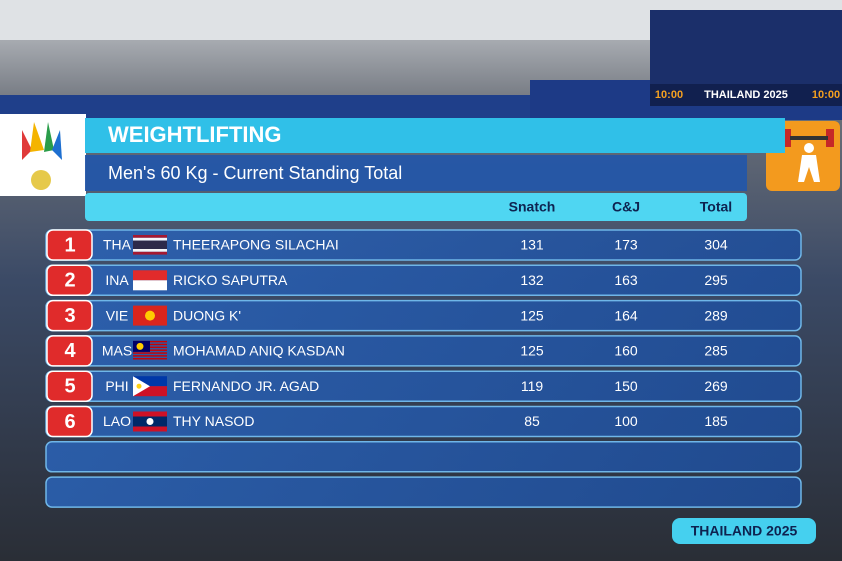  I want to click on column-header: Total, so click(716, 207).